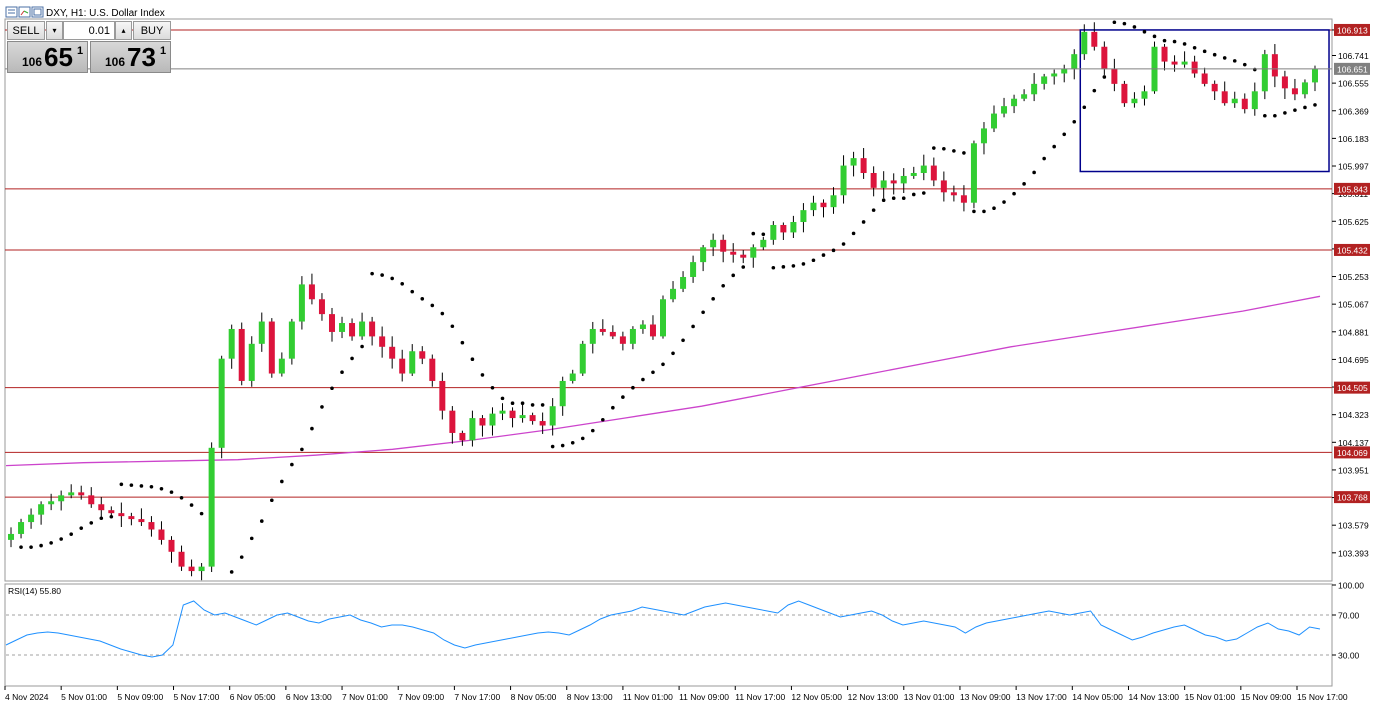 The image size is (1382, 714). Describe the element at coordinates (123, 30) in the screenshot. I see `lot-increase-button: ▴` at that location.